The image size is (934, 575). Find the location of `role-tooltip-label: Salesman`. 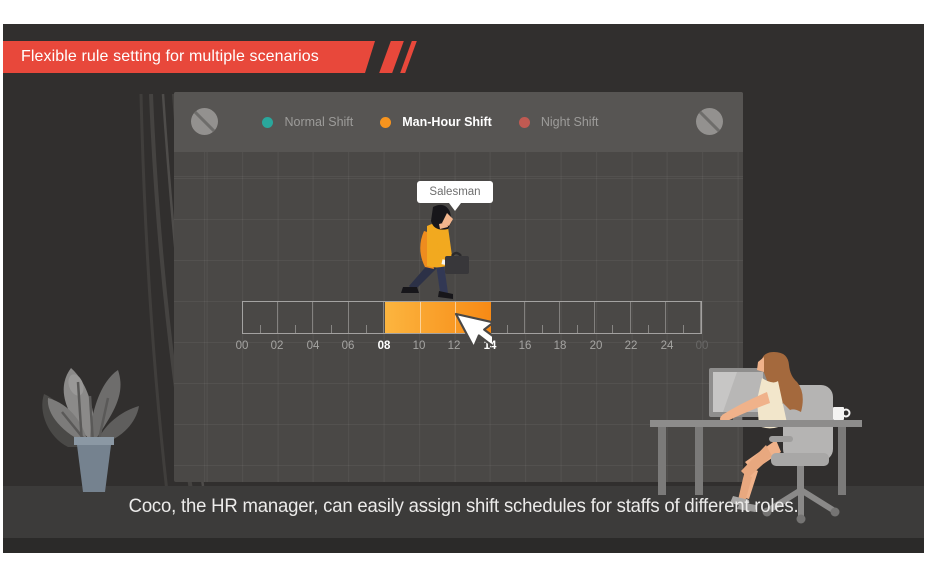

role-tooltip-label: Salesman is located at coordinates (455, 192).